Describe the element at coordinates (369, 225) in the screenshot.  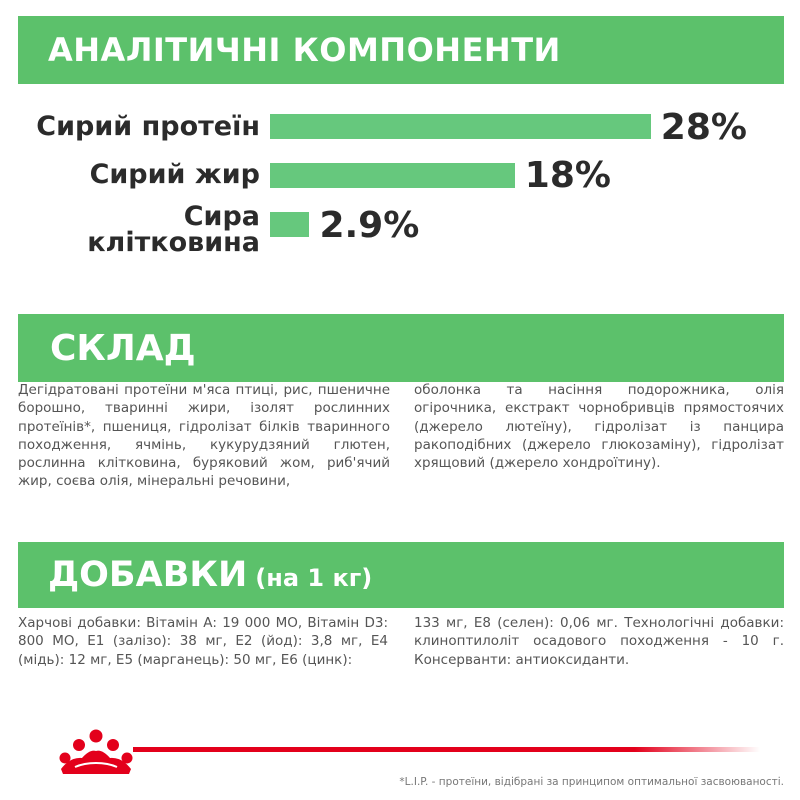
I see `nutrient-value-fibre: 2.9%` at that location.